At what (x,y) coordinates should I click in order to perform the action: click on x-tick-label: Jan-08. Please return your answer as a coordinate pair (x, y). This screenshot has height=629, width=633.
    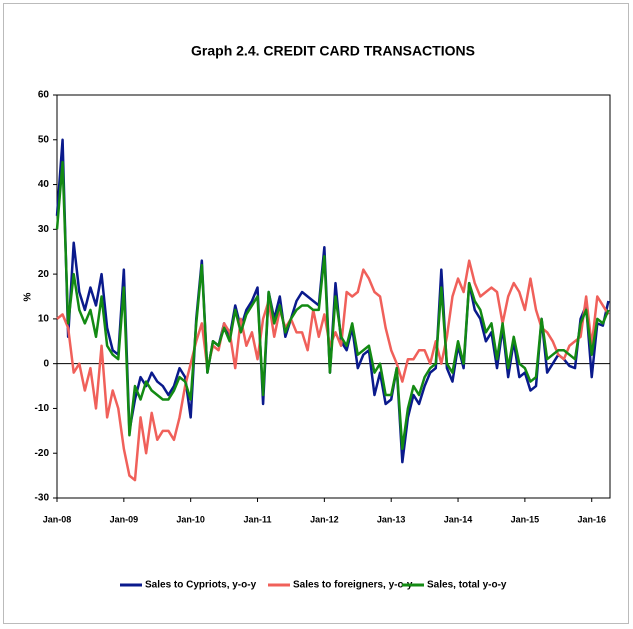
    Looking at the image, I should click on (57, 519).